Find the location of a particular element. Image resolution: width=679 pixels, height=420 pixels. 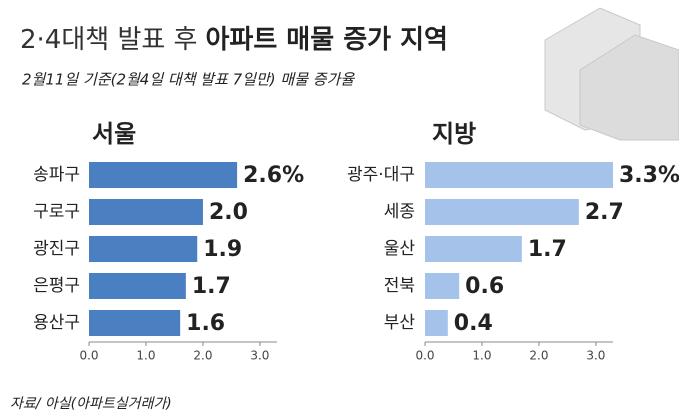

value-label: 3.3% is located at coordinates (649, 175).